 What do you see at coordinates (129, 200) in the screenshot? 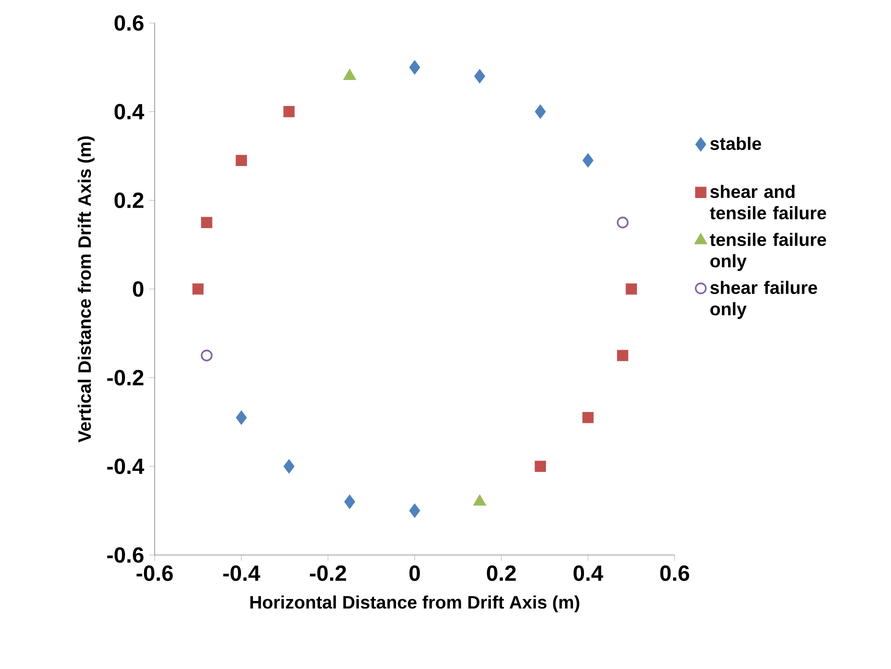
I see `y-tick-label: 0.2` at bounding box center [129, 200].